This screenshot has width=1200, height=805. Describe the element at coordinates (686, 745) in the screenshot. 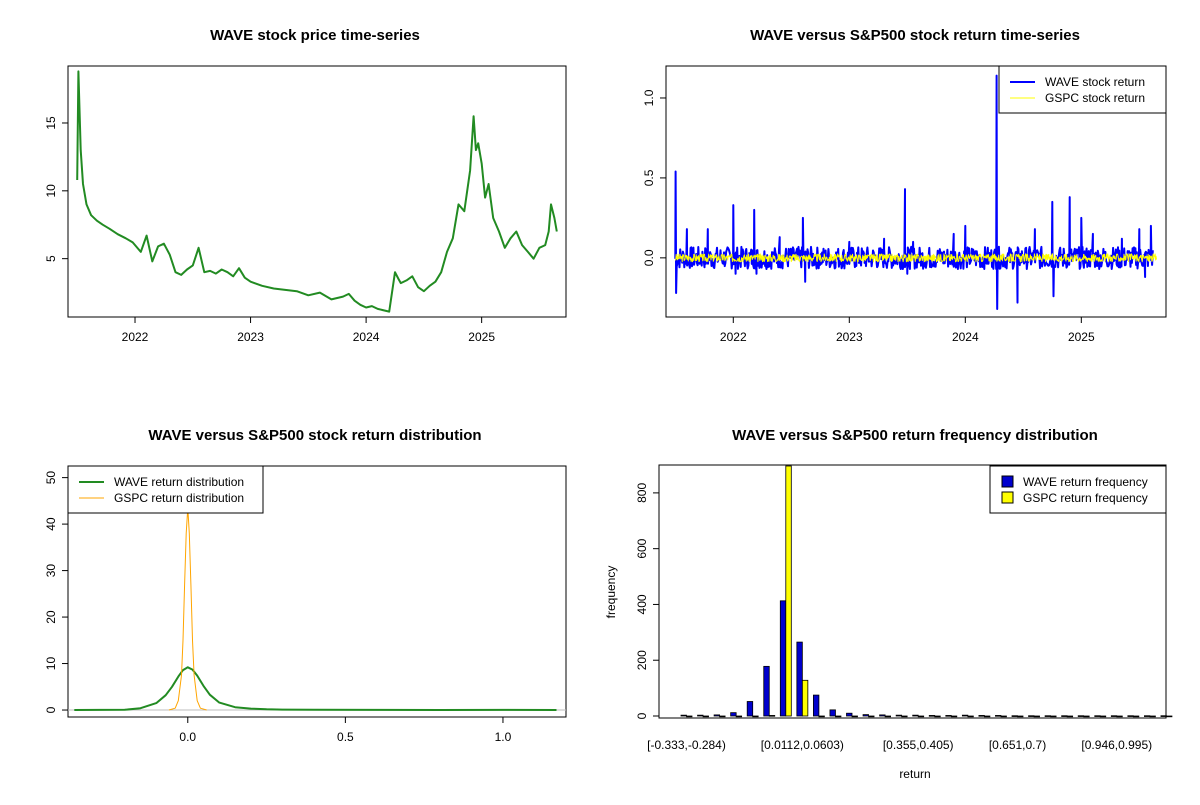

I see `frequency-x-tick-label: [-0.333,-0.284)` at that location.